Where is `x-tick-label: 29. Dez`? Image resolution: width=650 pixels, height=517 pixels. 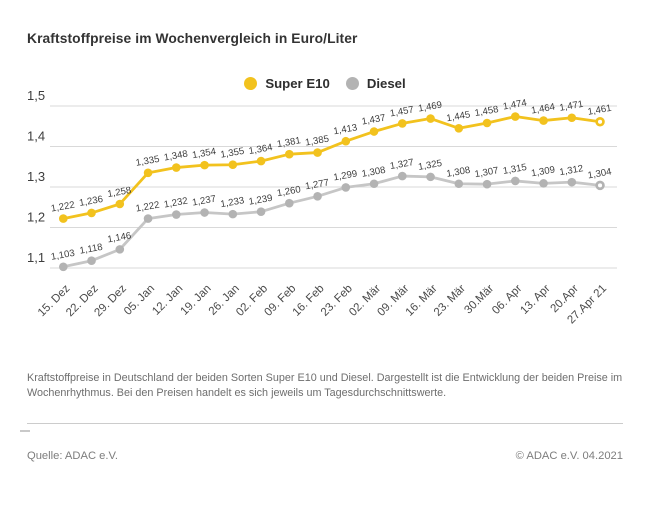
x-tick-label: 29. Dez is located at coordinates (110, 300).